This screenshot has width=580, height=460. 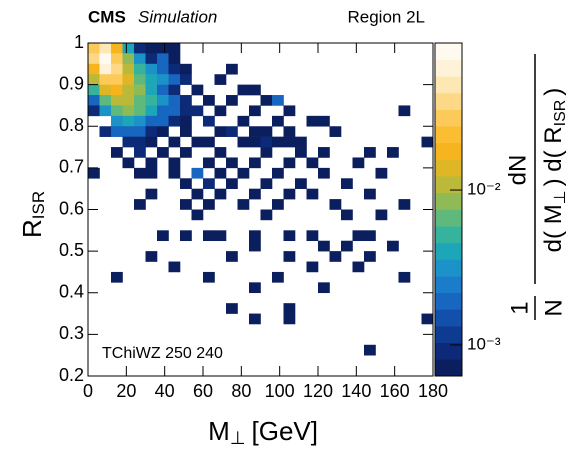 What do you see at coordinates (165, 391) in the screenshot?
I see `x-tick-label: 40` at bounding box center [165, 391].